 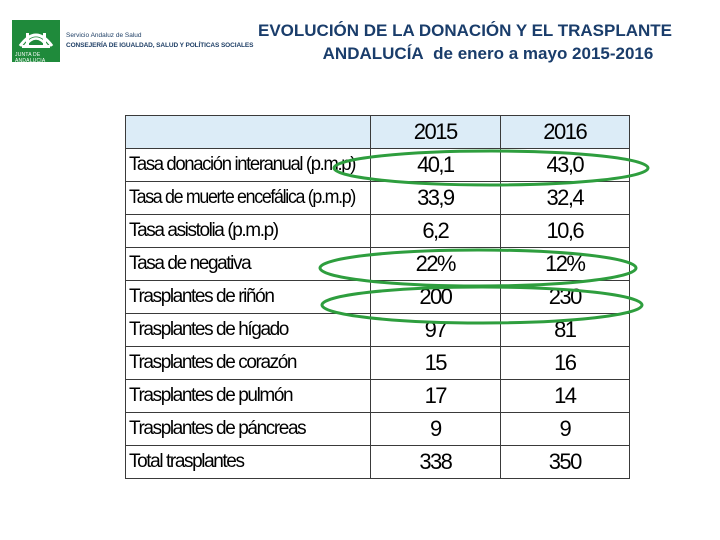 I want to click on title-line-2: ANDALUCÍA de enero a mayo 2015-2016, so click(x=465, y=53).